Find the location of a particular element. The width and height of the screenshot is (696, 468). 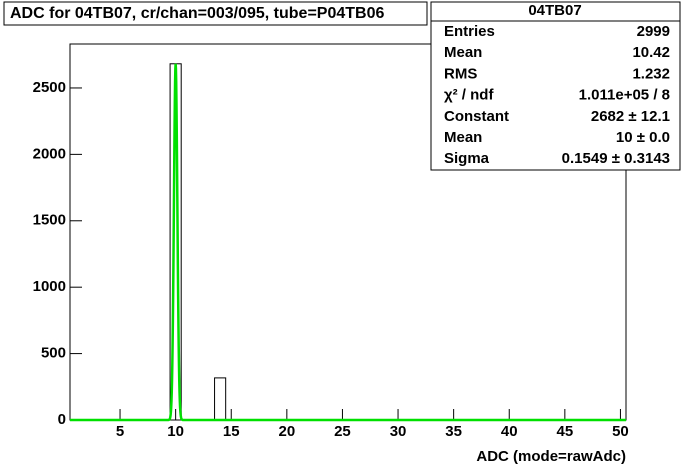

x-tick-label: 35 is located at coordinates (453, 431).